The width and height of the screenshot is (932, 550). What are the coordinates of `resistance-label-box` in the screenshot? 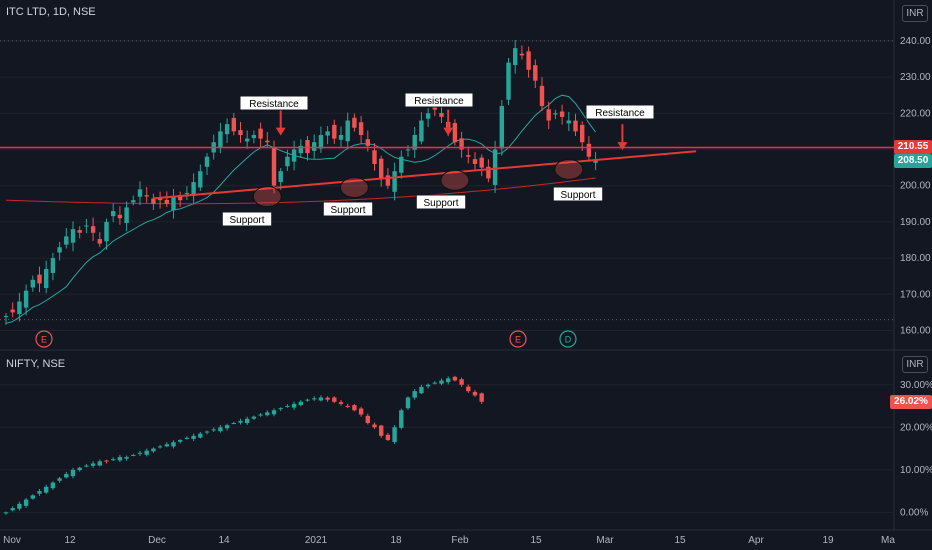 It's located at (439, 100).